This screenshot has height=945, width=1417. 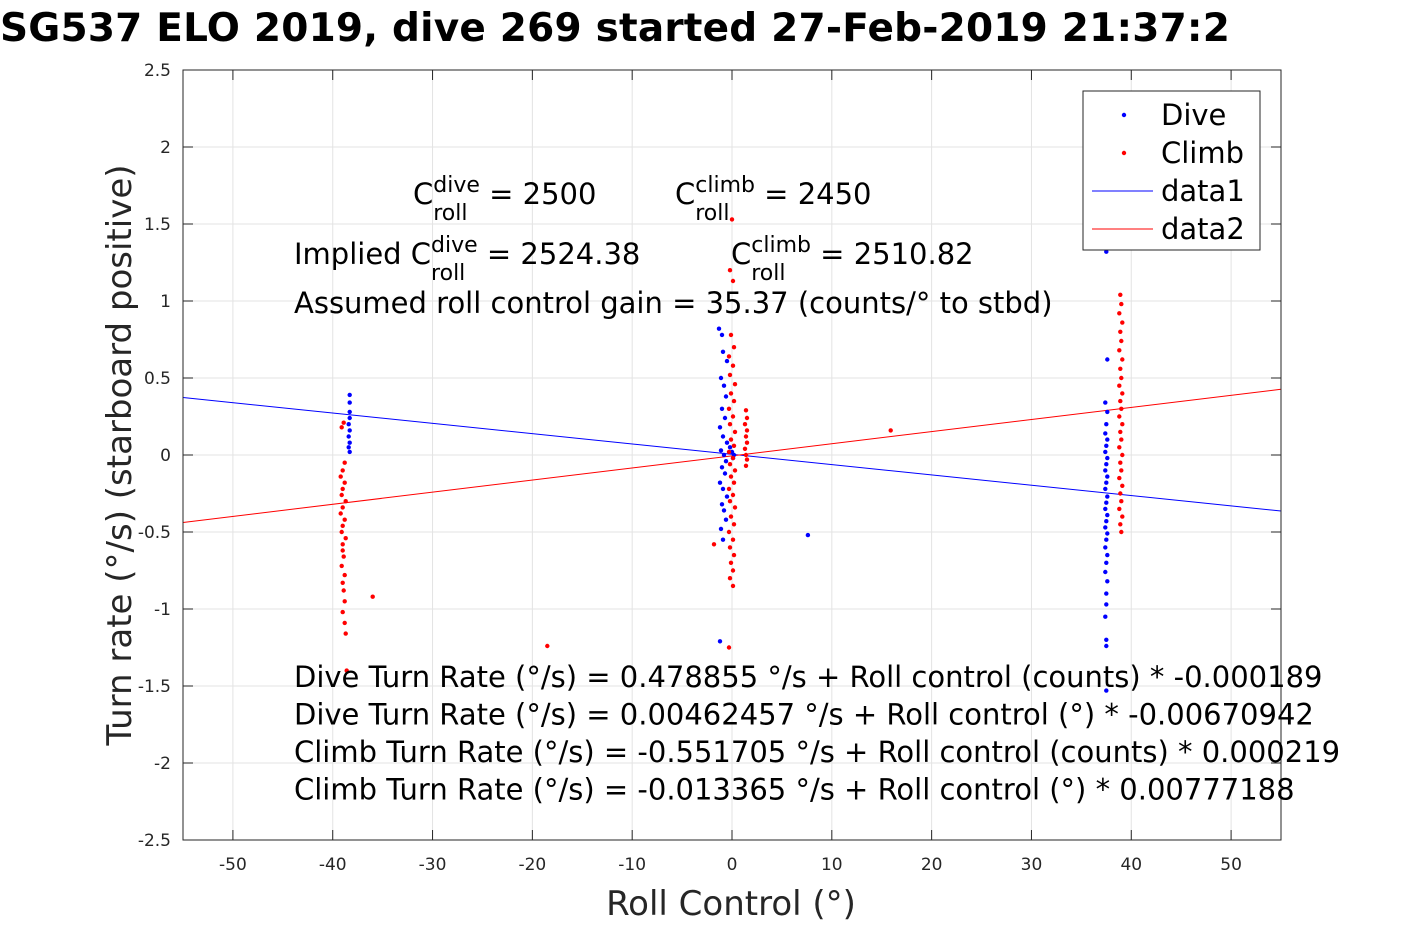 What do you see at coordinates (467, 259) in the screenshot?
I see `implied-c-roll-dive: Implied Cdive roll = 2524.38` at bounding box center [467, 259].